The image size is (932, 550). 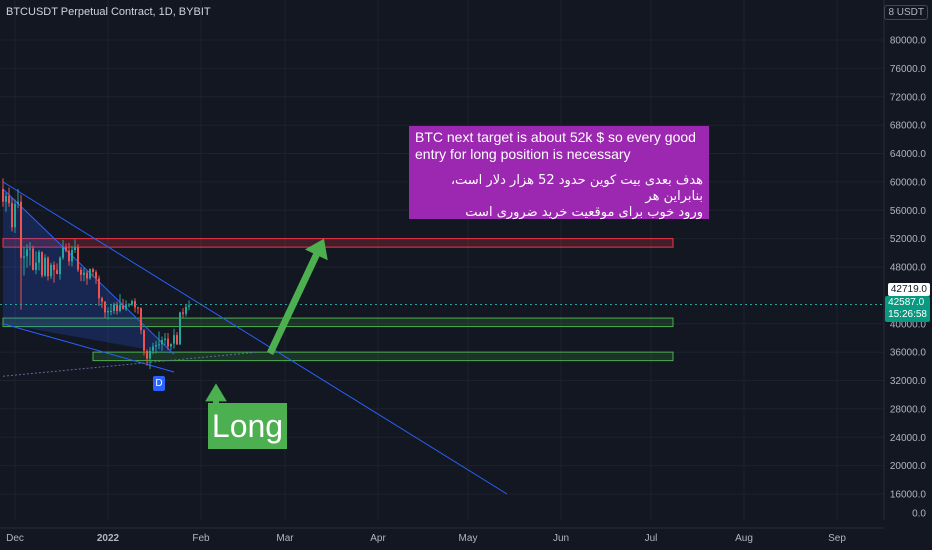 What do you see at coordinates (468, 538) in the screenshot?
I see `time-tick-label: May` at bounding box center [468, 538].